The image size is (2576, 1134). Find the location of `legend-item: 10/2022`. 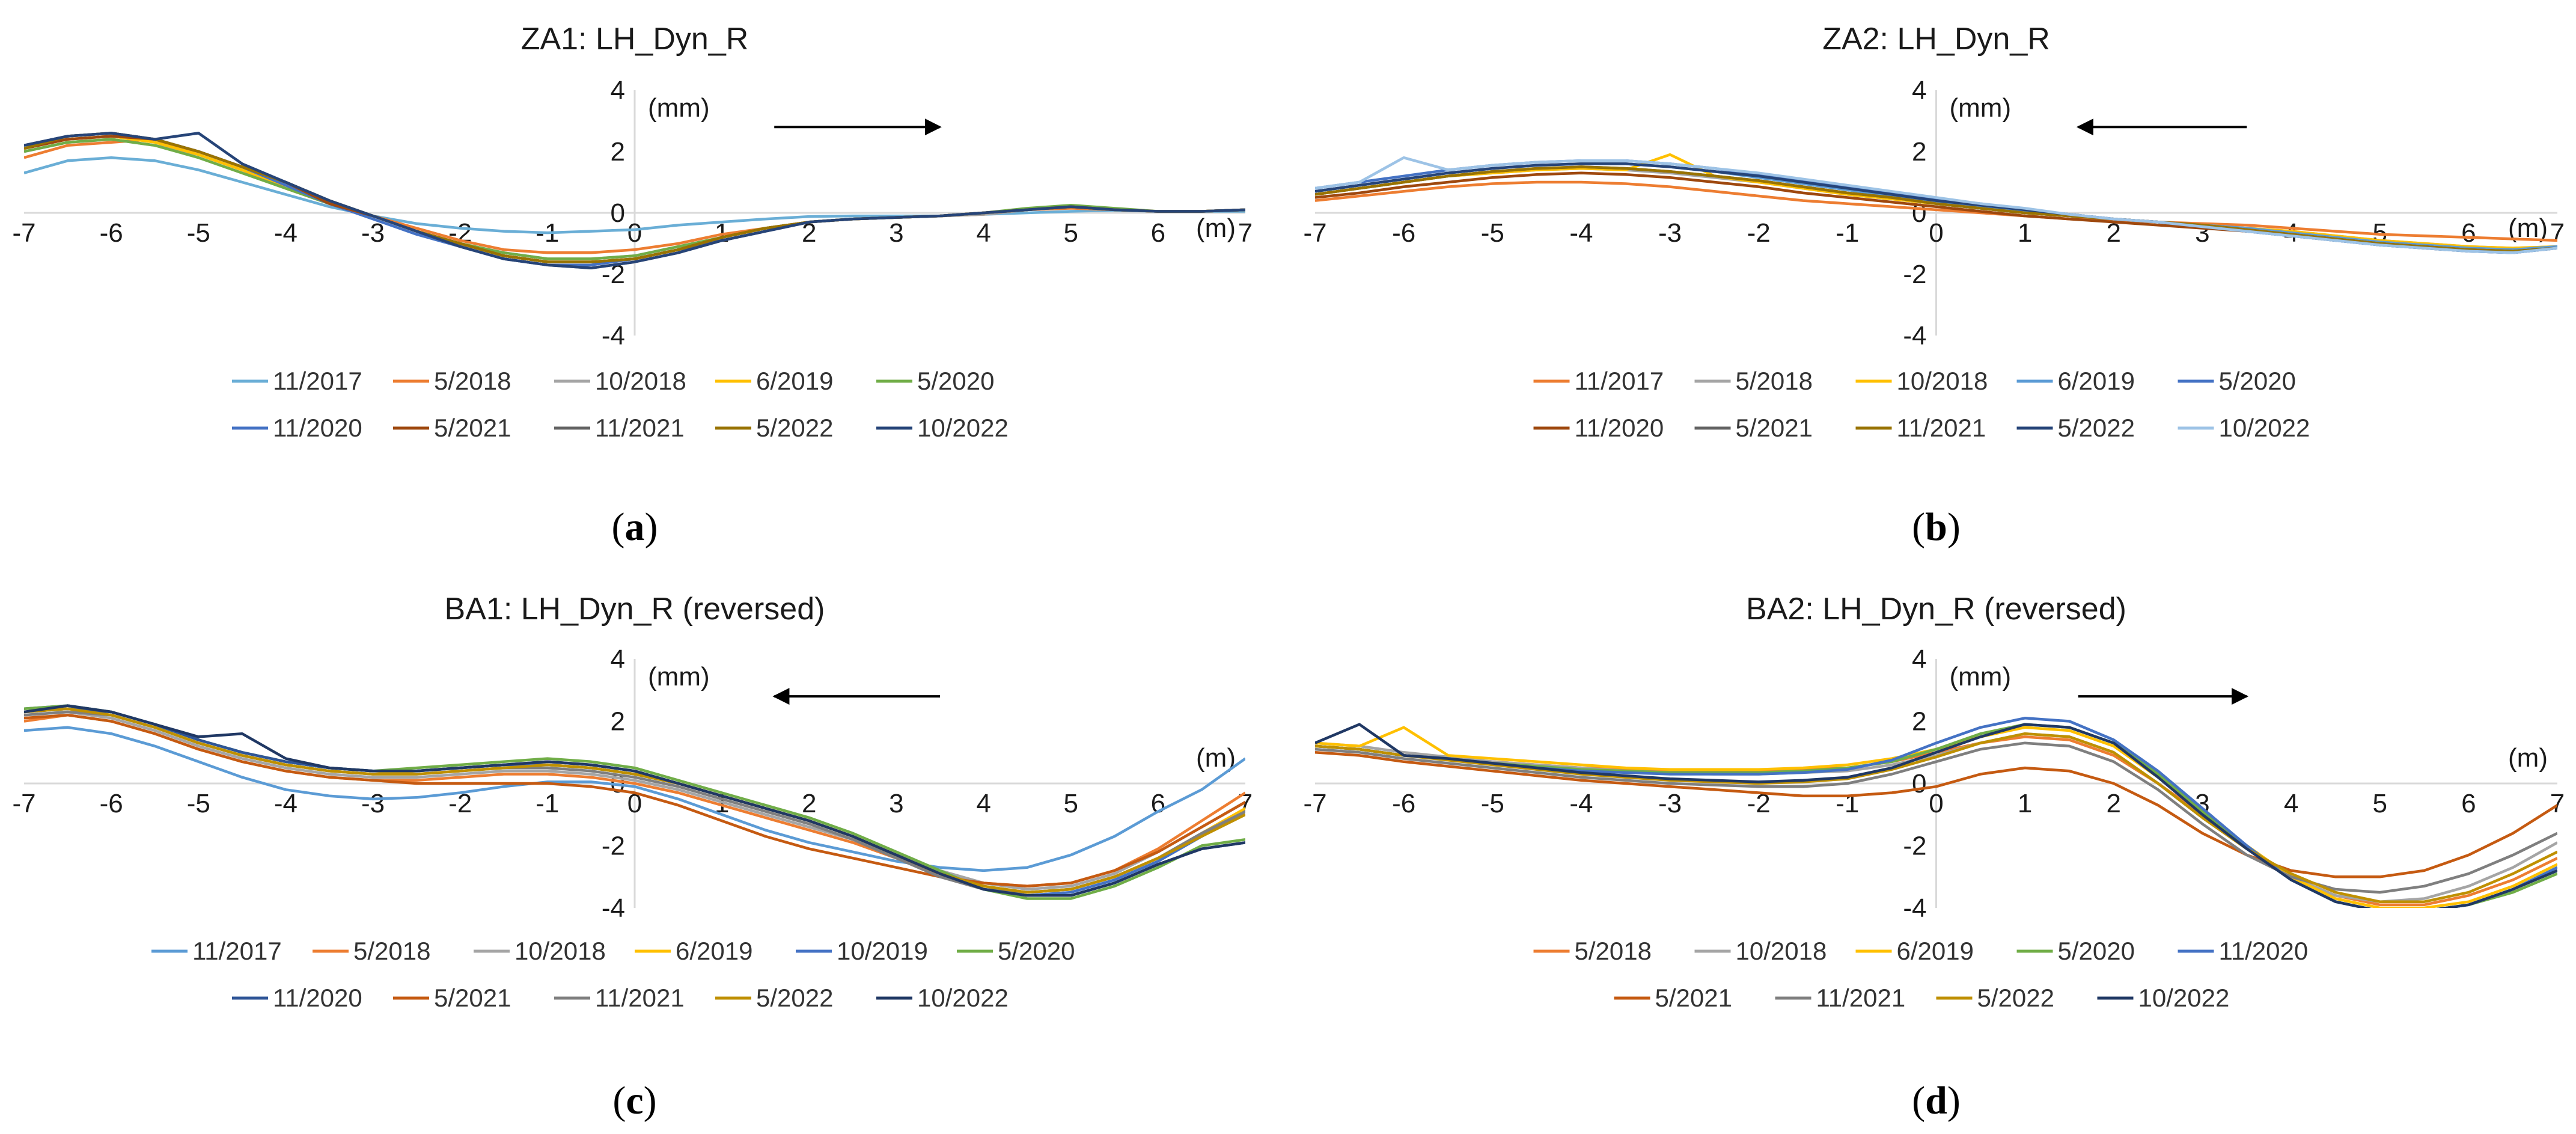

legend-item: 10/2022 is located at coordinates (2244, 428).